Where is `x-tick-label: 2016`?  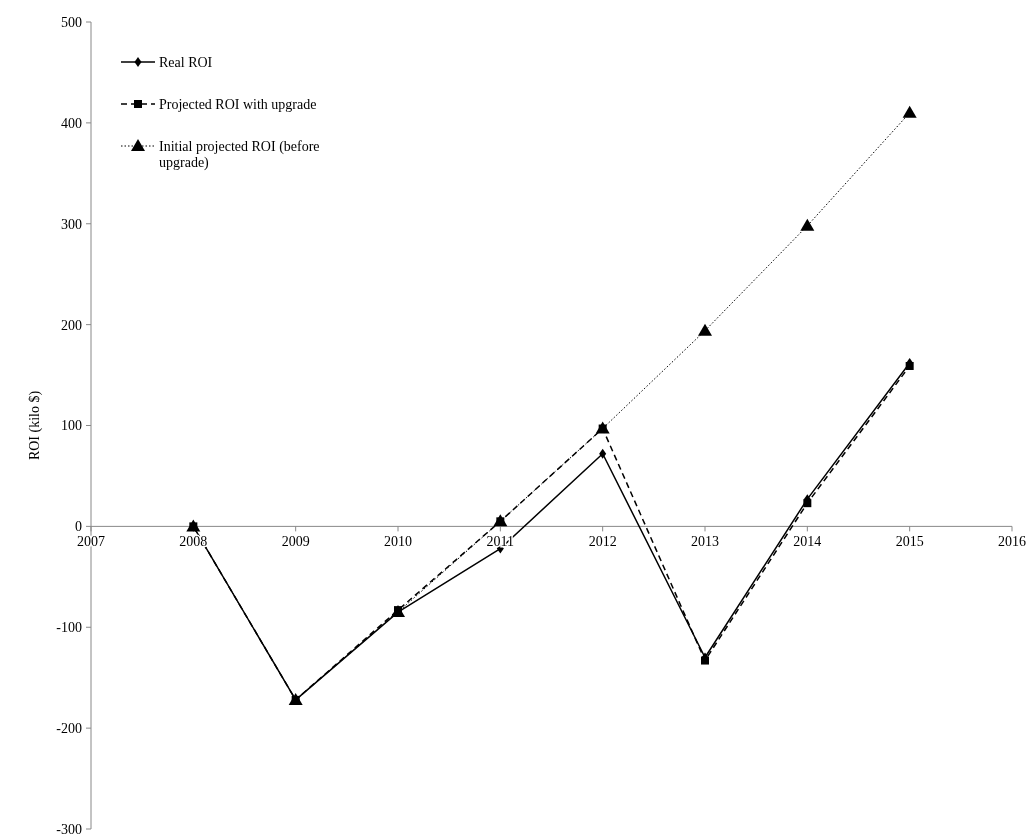
x-tick-label: 2016 is located at coordinates (1012, 542).